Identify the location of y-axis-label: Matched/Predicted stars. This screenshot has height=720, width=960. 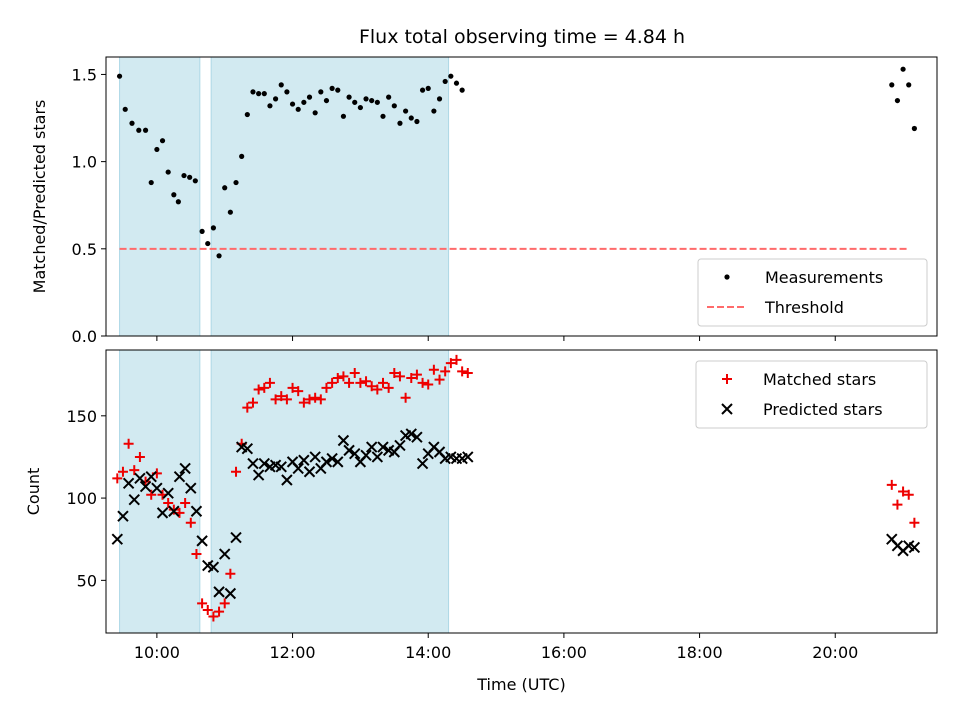
(39, 197).